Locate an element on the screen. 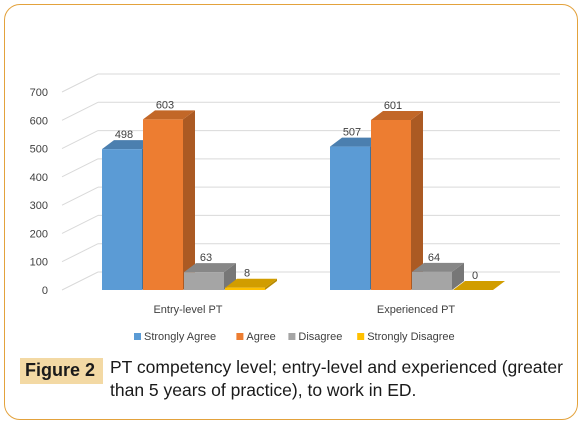  y-tick-label: 600 is located at coordinates (39, 121).